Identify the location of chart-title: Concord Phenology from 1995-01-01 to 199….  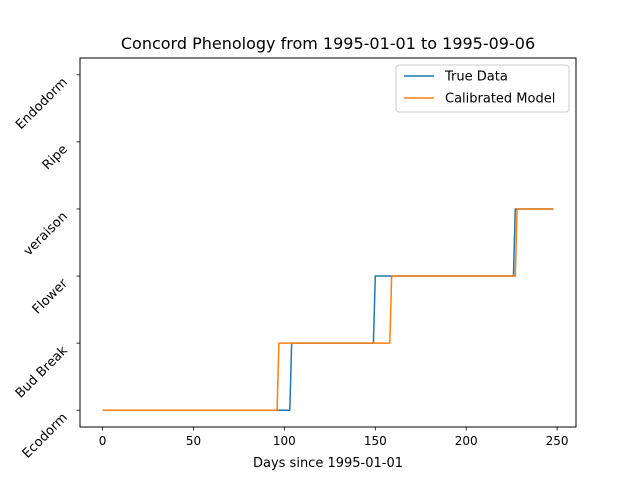
(328, 43).